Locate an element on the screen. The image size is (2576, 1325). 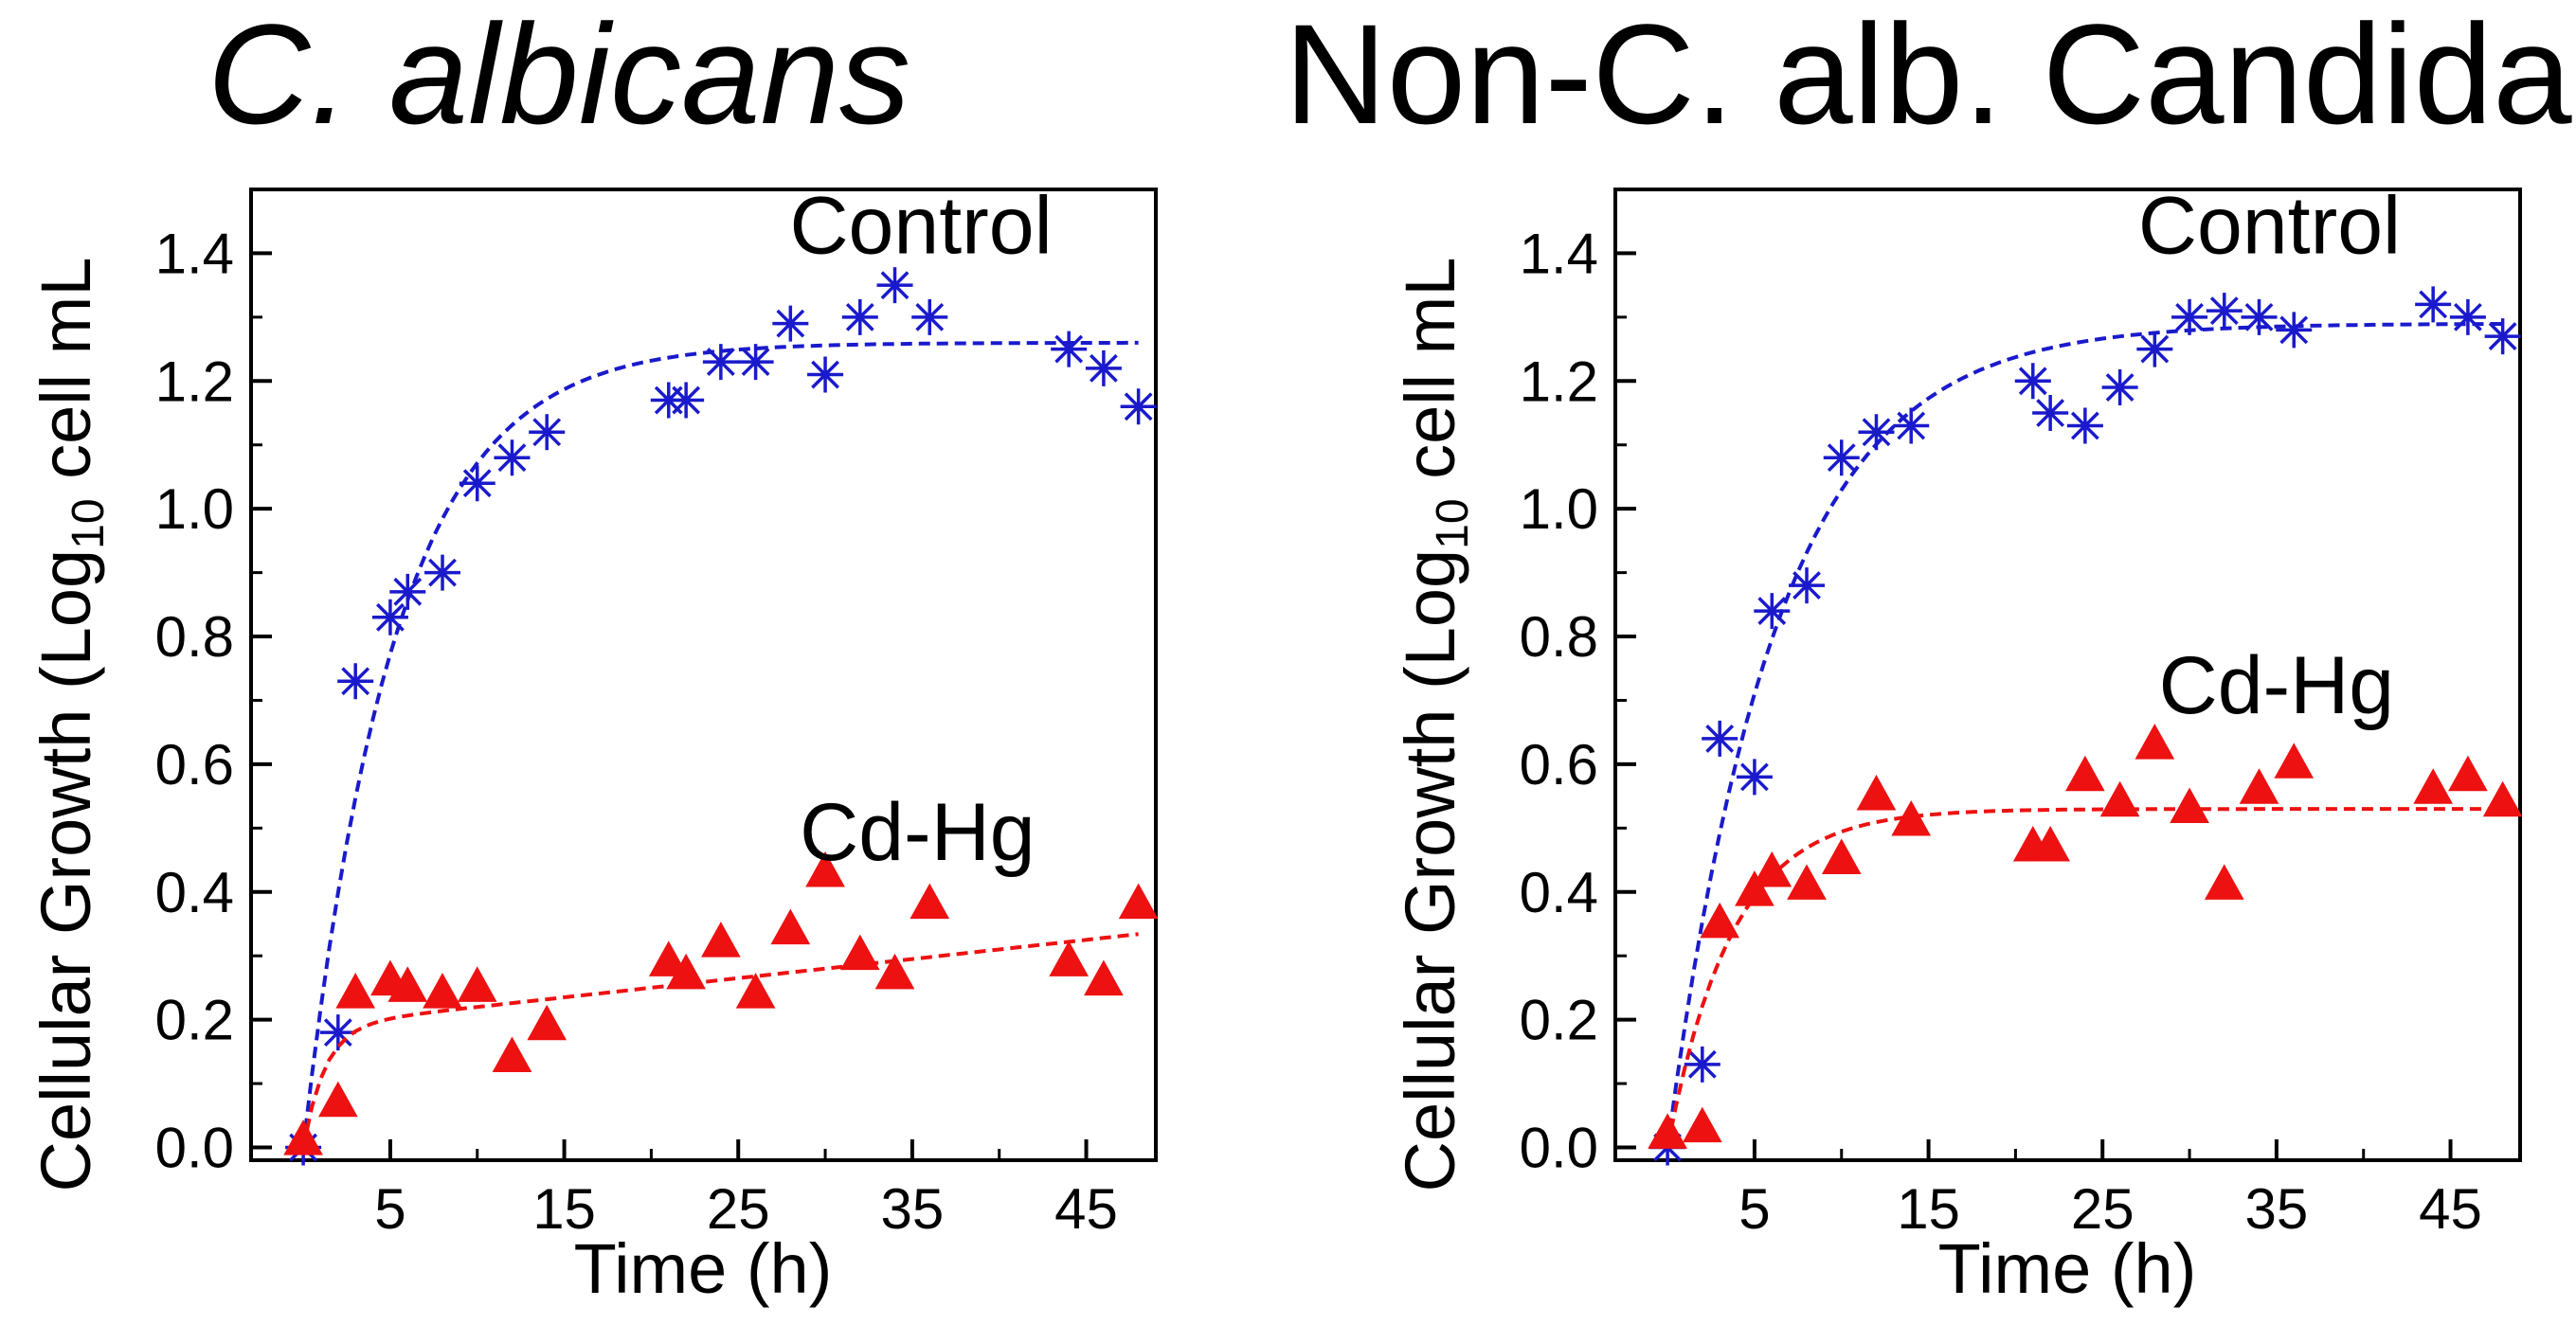
series-label-cd-hg: Cd-Hg is located at coordinates (918, 832).